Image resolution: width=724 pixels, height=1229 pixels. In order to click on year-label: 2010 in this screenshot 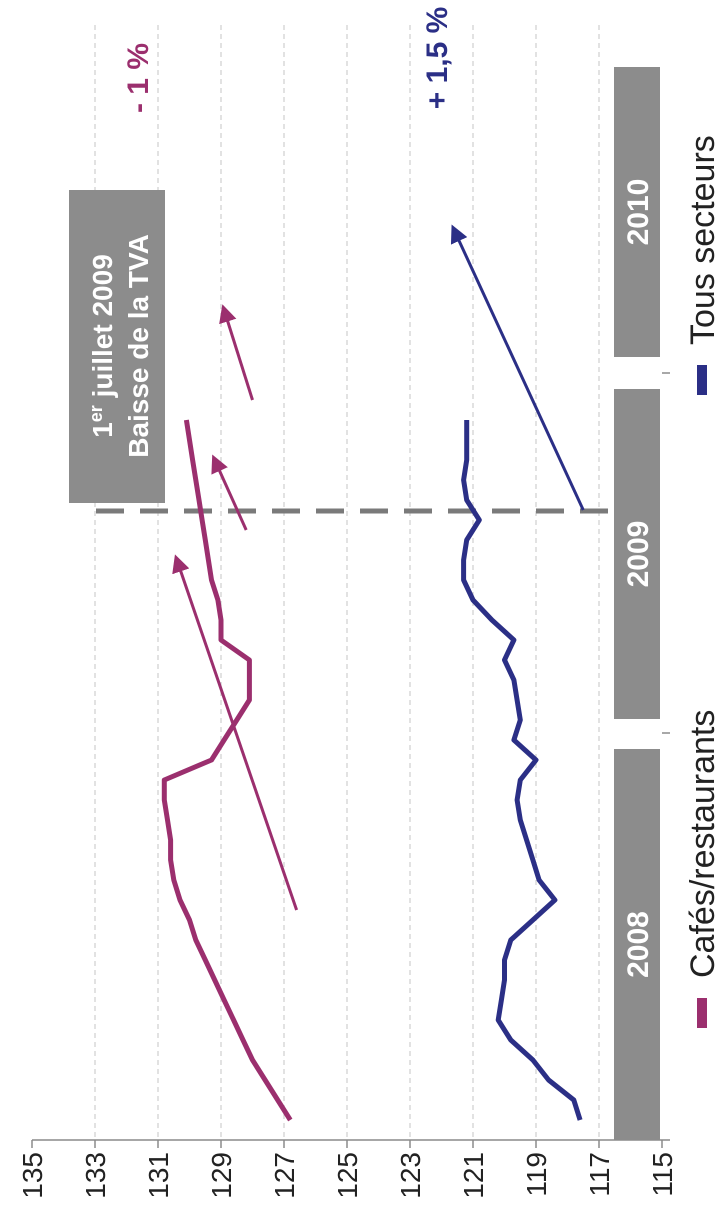, I will do `click(638, 212)`.